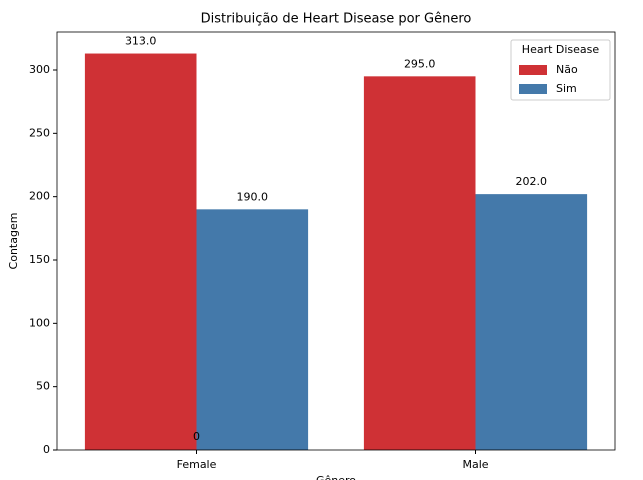 Image resolution: width=643 pixels, height=480 pixels. What do you see at coordinates (532, 181) in the screenshot?
I see `value-label: 202.0` at bounding box center [532, 181].